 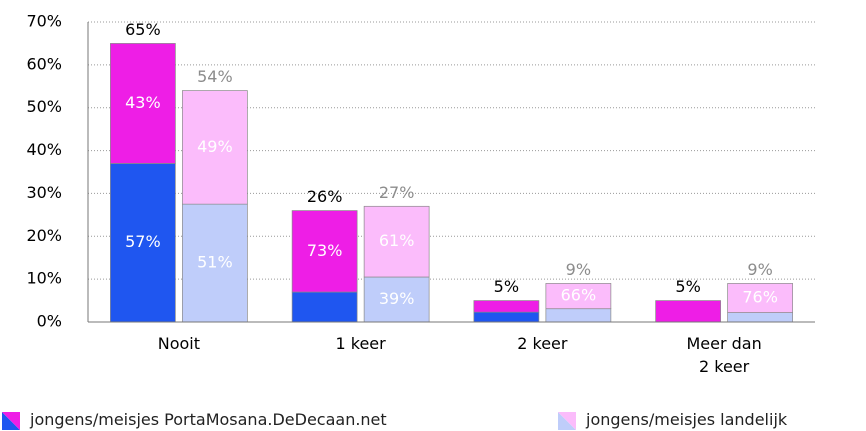 I want to click on share-label: 73%, so click(x=325, y=250).